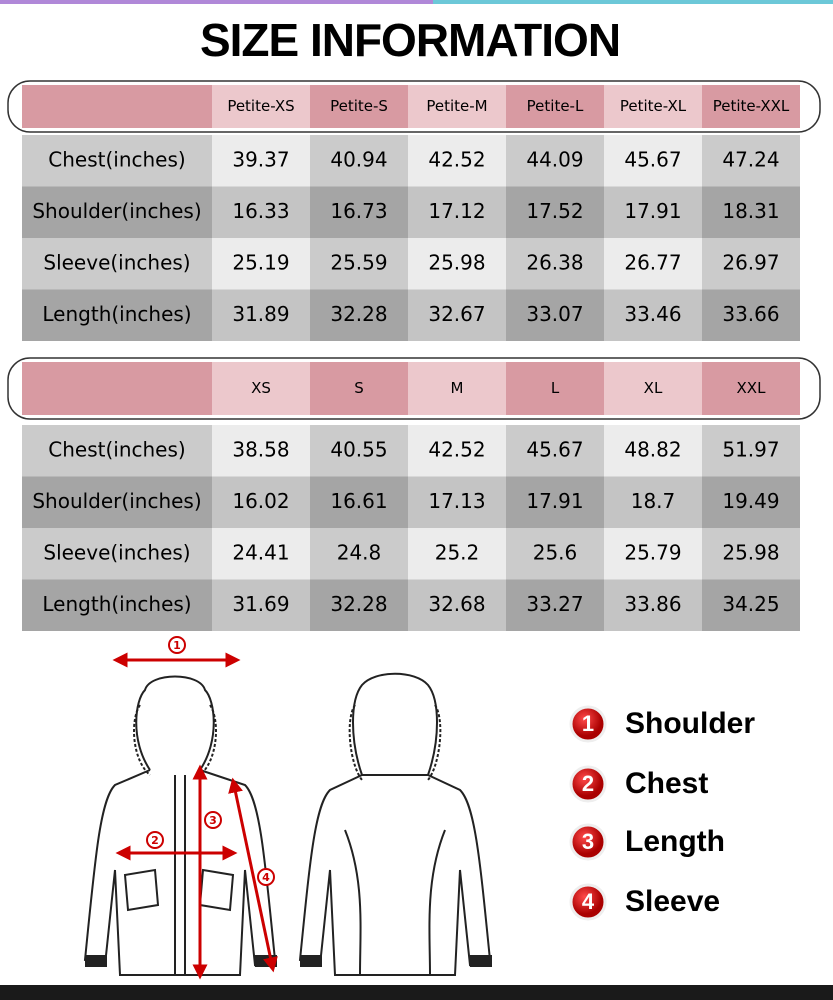 This screenshot has width=833, height=1000. I want to click on cell-value: 17.52, so click(554, 211).